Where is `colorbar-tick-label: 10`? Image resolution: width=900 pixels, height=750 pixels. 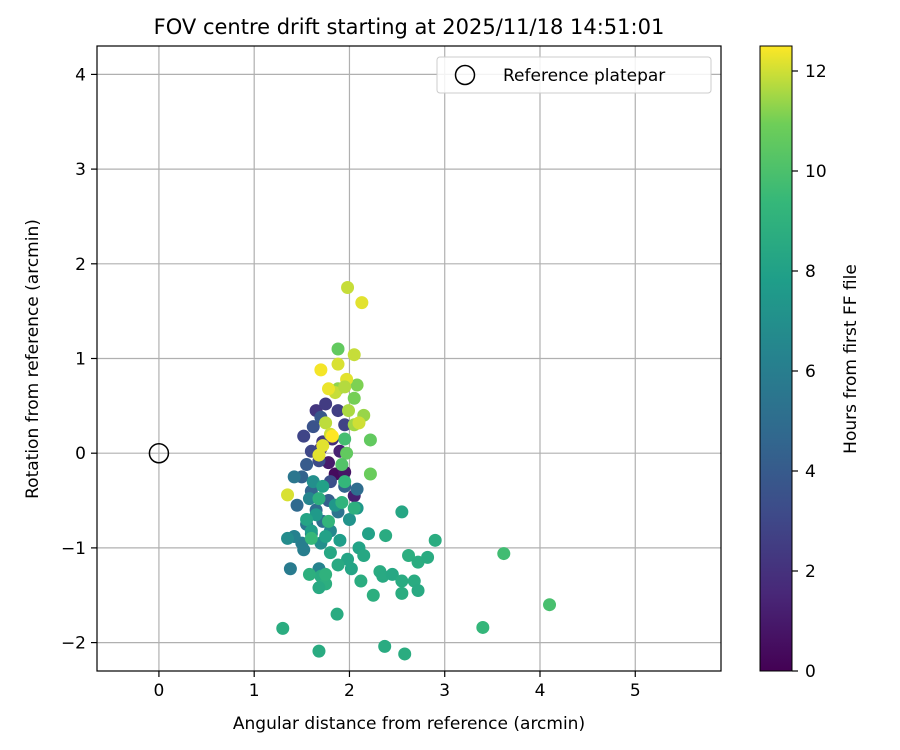 colorbar-tick-label: 10 is located at coordinates (816, 172).